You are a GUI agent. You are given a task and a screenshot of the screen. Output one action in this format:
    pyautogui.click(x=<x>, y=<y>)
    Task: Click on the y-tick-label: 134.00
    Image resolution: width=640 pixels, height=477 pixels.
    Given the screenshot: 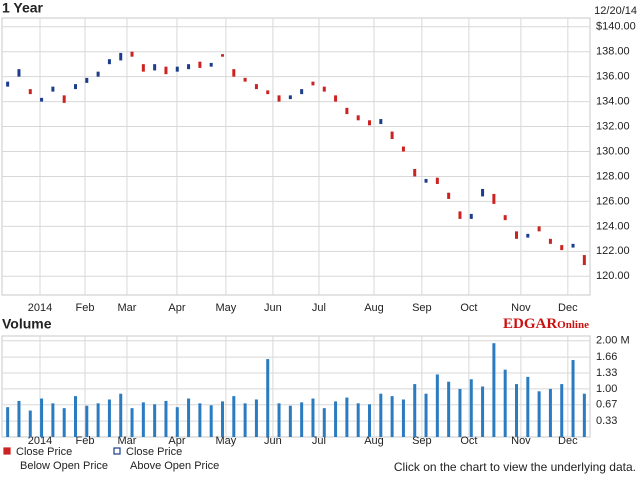 What is the action you would take?
    pyautogui.click(x=613, y=102)
    